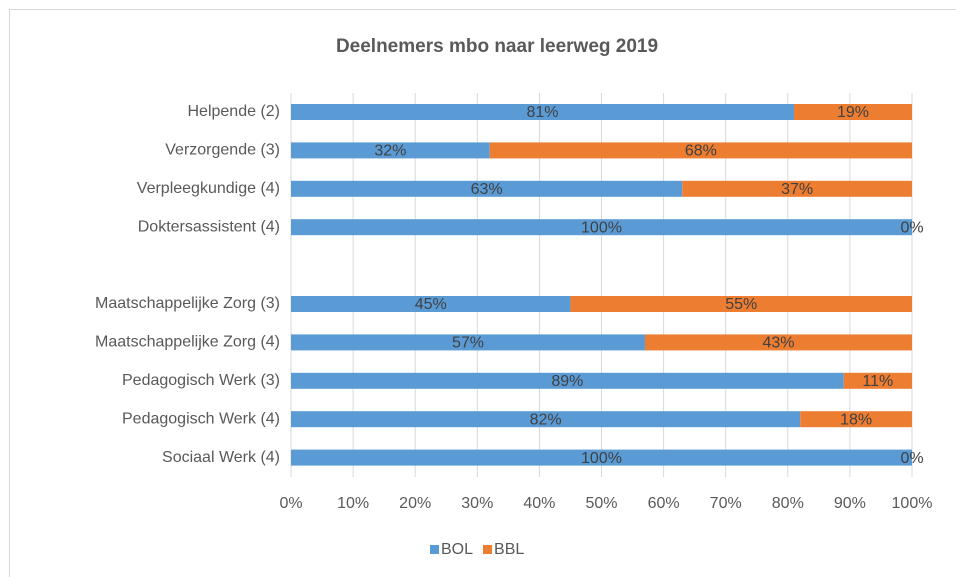  I want to click on x-tick-label: 40%, so click(539, 503).